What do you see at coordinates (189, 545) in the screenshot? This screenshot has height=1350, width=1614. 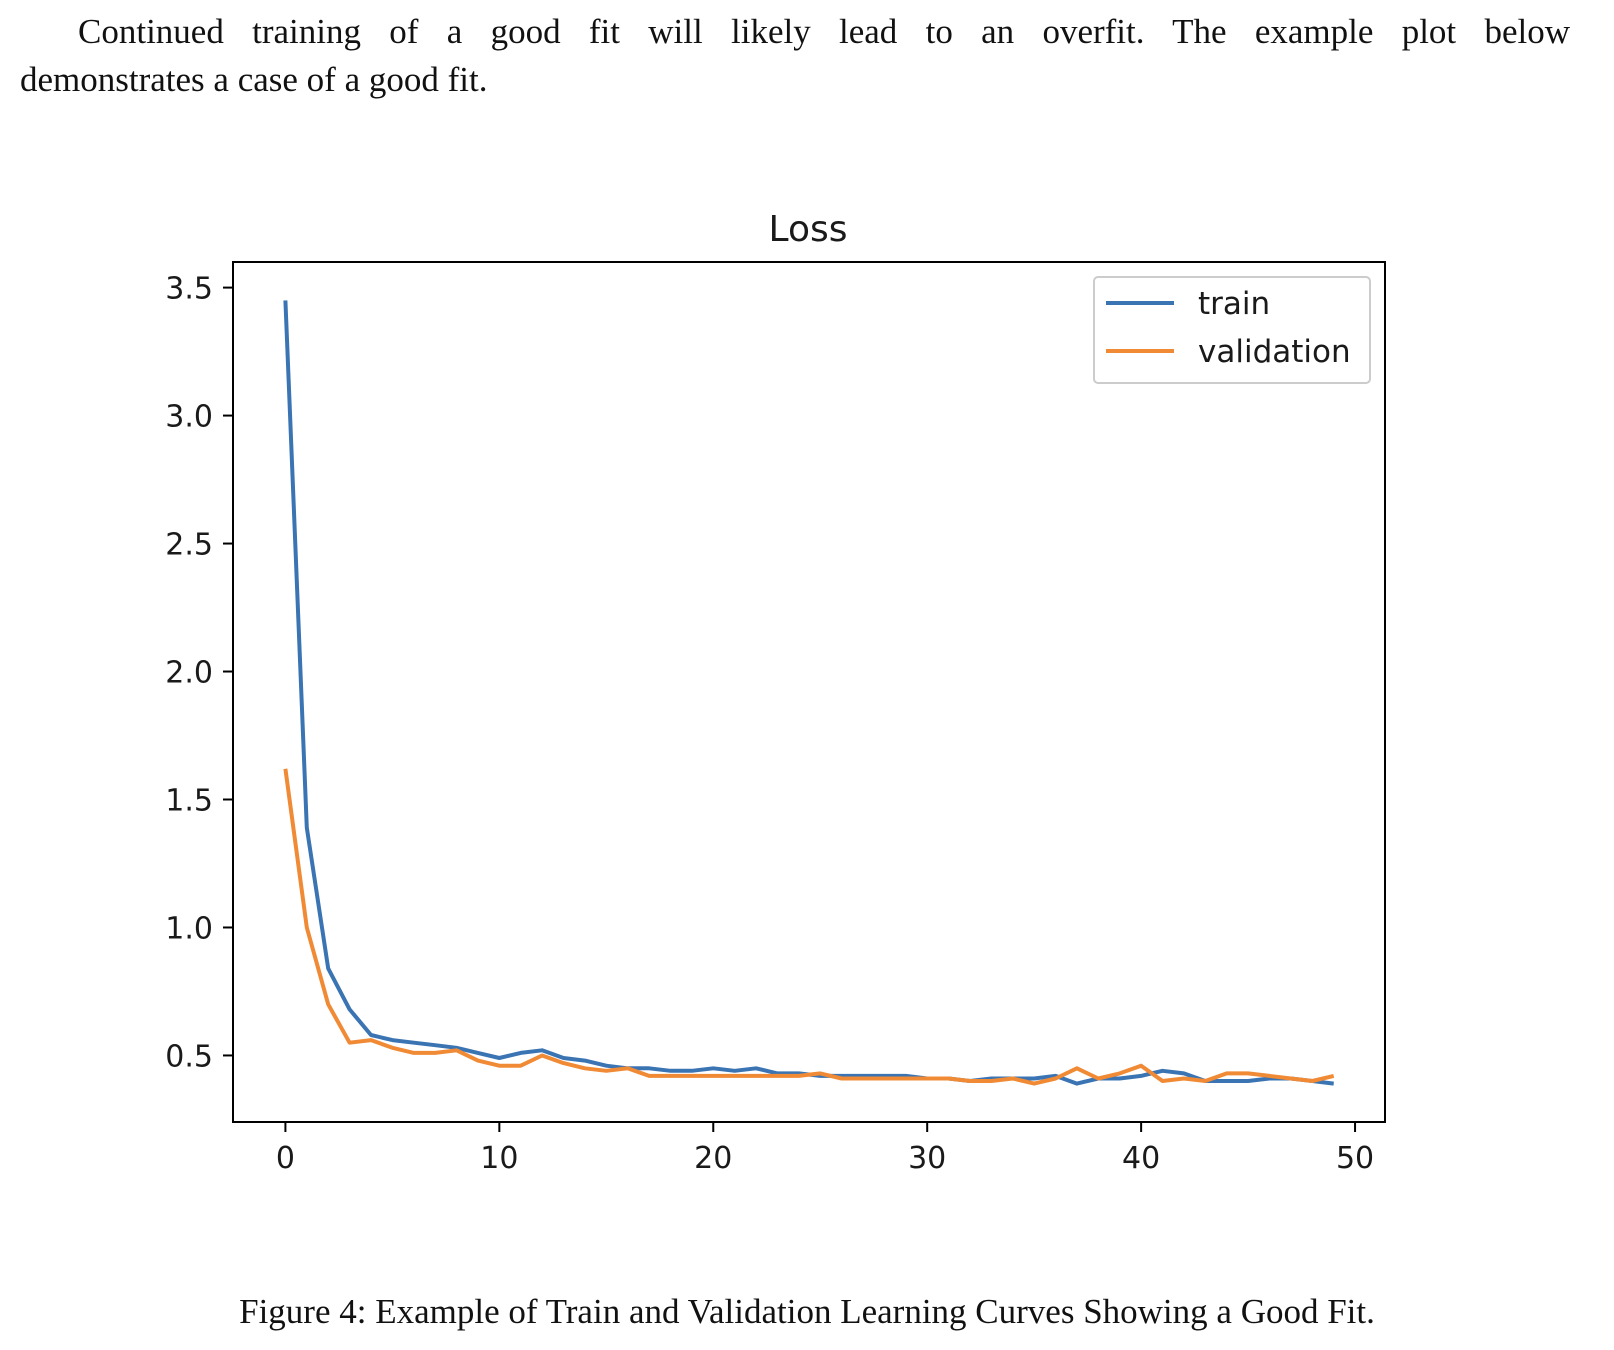 I see `y-tick-label: 2.5` at bounding box center [189, 545].